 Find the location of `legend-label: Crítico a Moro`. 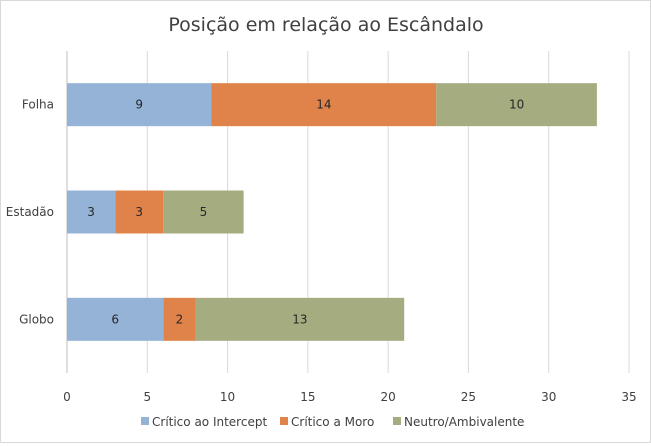

legend-label: Crítico a Moro is located at coordinates (332, 422).